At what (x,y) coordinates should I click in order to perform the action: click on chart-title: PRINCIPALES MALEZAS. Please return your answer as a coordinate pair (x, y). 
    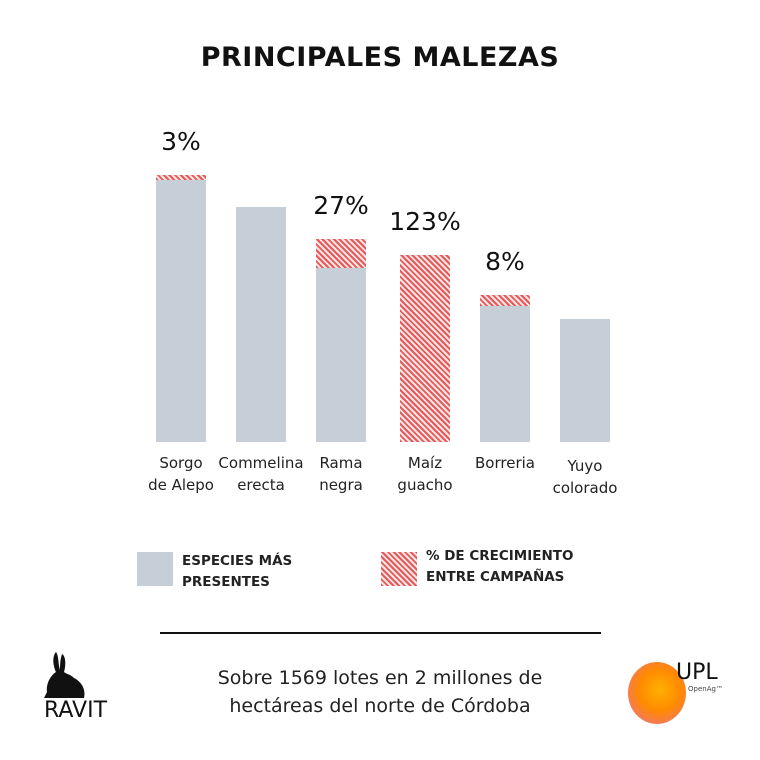
    Looking at the image, I should click on (380, 57).